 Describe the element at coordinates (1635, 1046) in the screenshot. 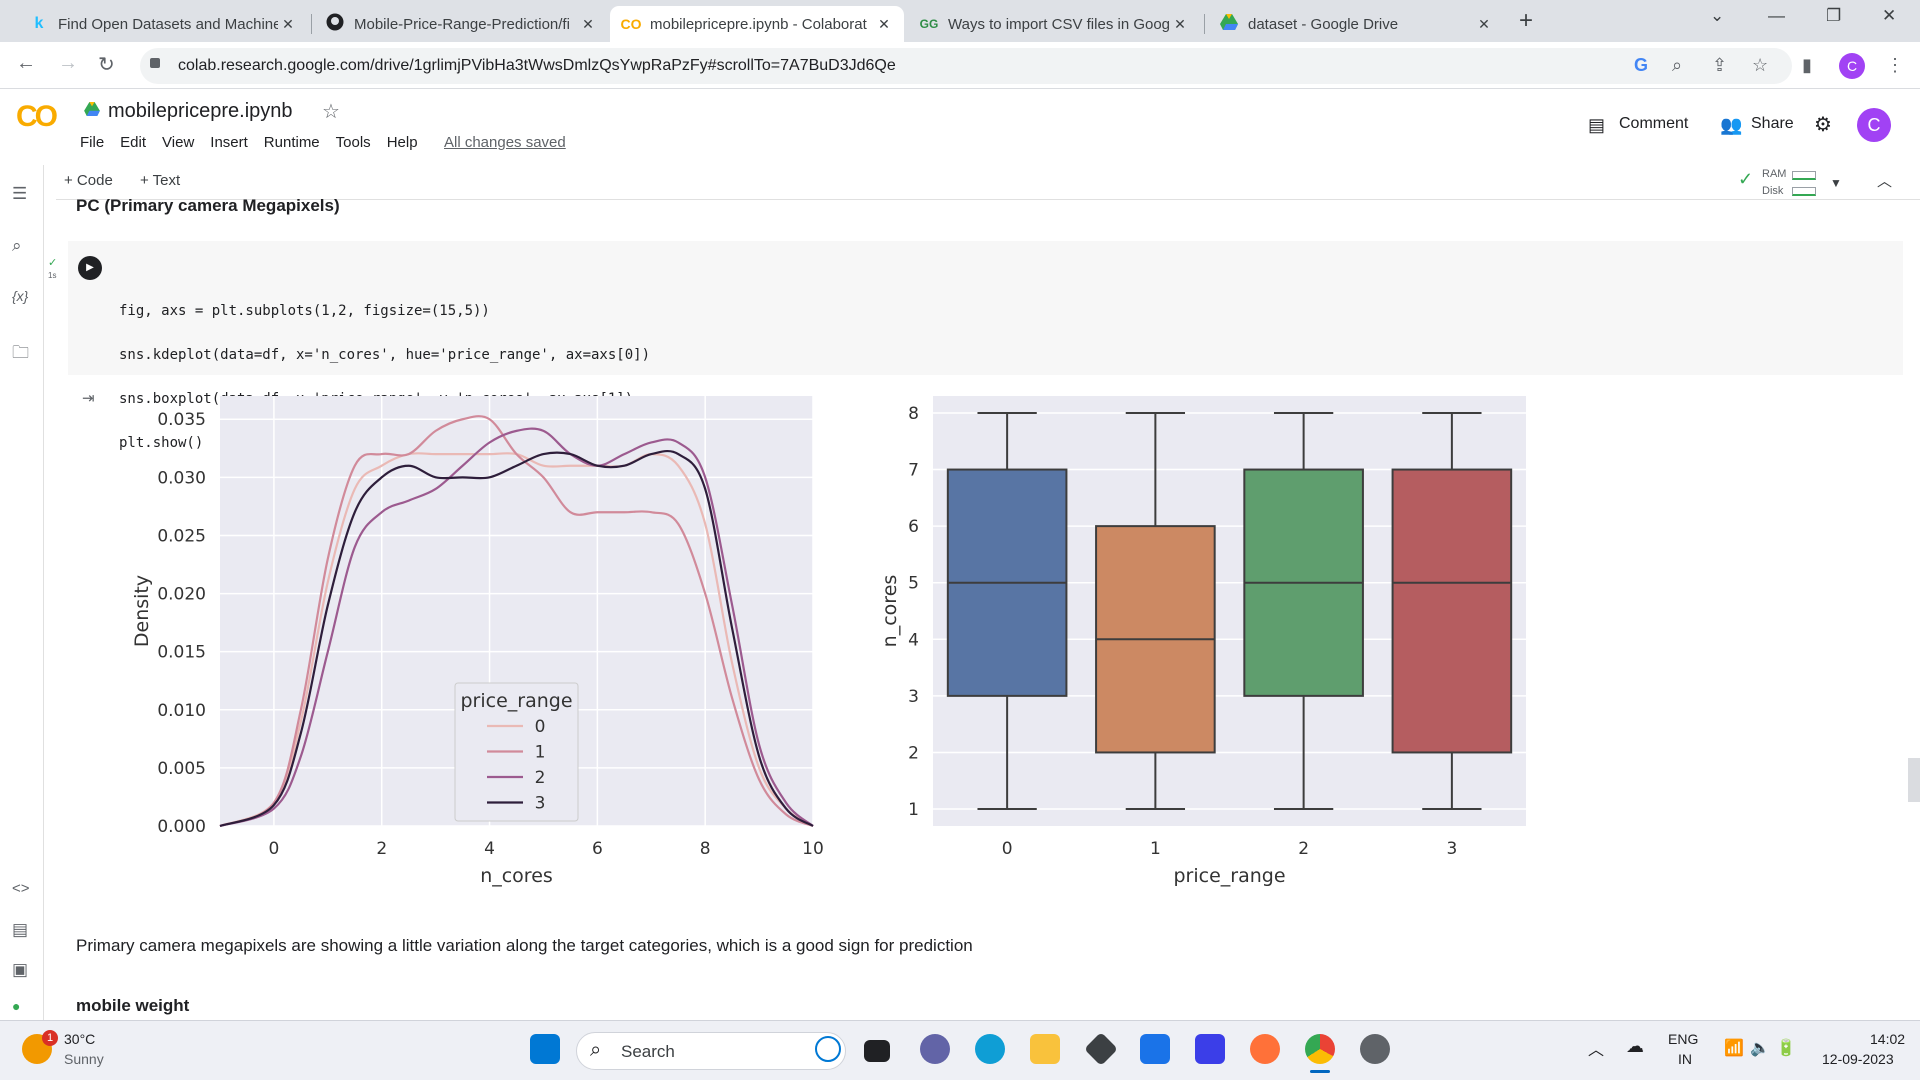

I see `onedrive-cloud-icon: ☁` at that location.